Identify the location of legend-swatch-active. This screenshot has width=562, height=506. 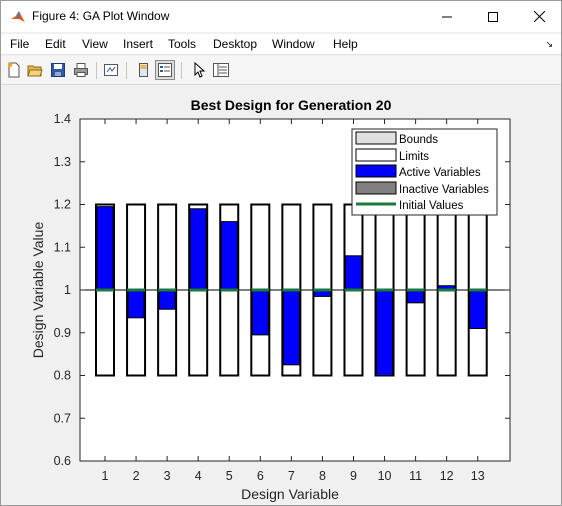
(376, 171).